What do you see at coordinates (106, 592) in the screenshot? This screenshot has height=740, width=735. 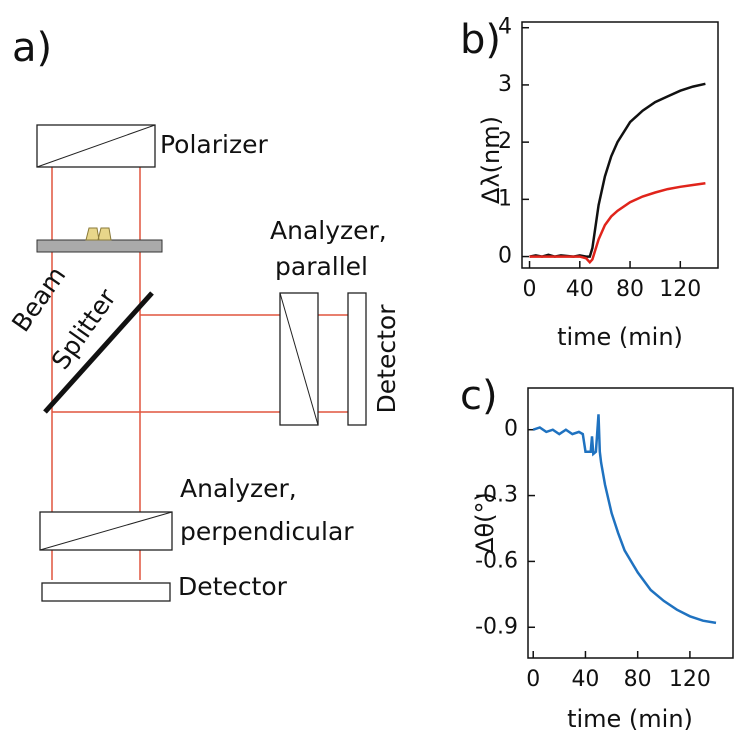 I see `detector-perpendicular` at bounding box center [106, 592].